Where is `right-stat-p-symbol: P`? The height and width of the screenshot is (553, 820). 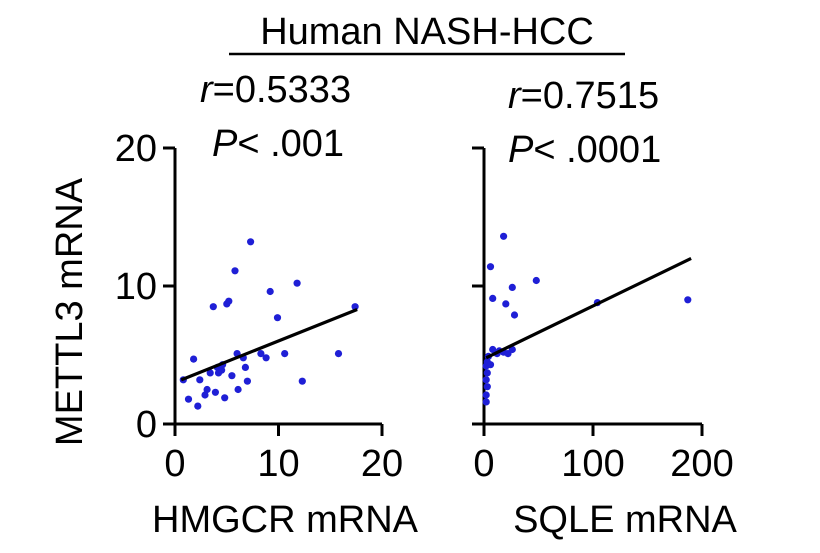
right-stat-p-symbol: P is located at coordinates (521, 150).